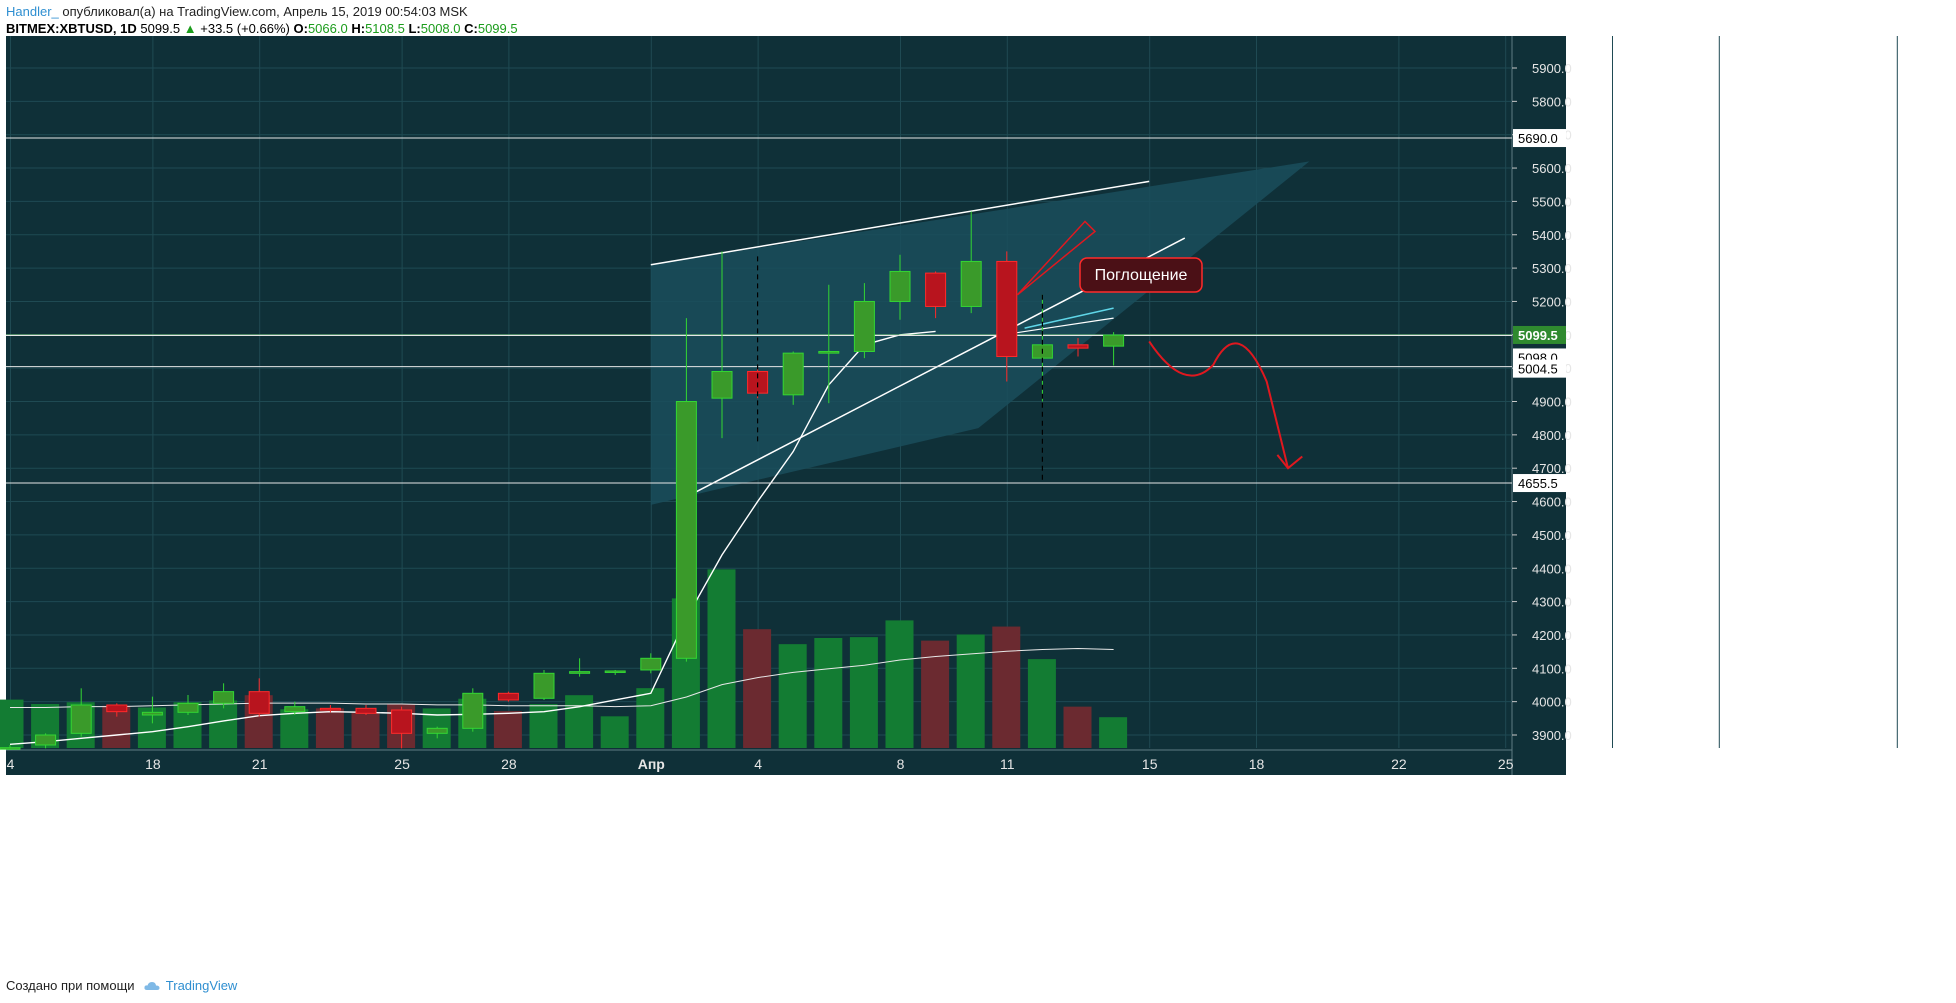 The height and width of the screenshot is (1003, 1956). I want to click on price-tick-label: 5600.0, so click(1552, 168).